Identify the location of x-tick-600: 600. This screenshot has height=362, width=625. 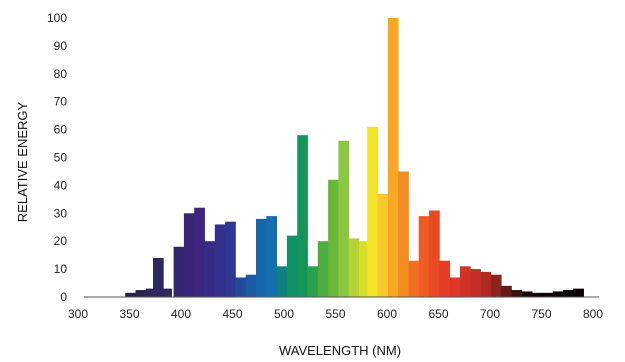
(387, 314).